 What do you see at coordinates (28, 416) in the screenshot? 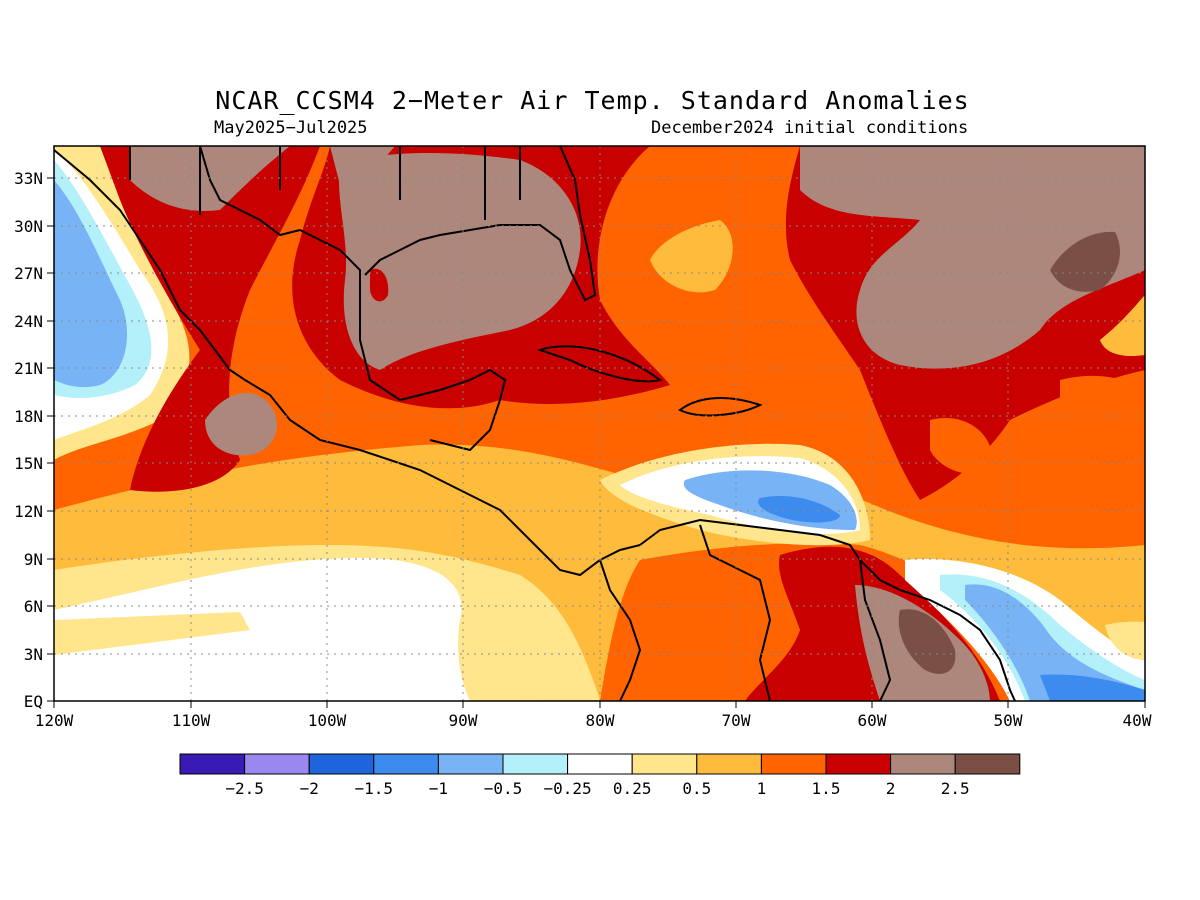
I see `lat-label: 18N` at bounding box center [28, 416].